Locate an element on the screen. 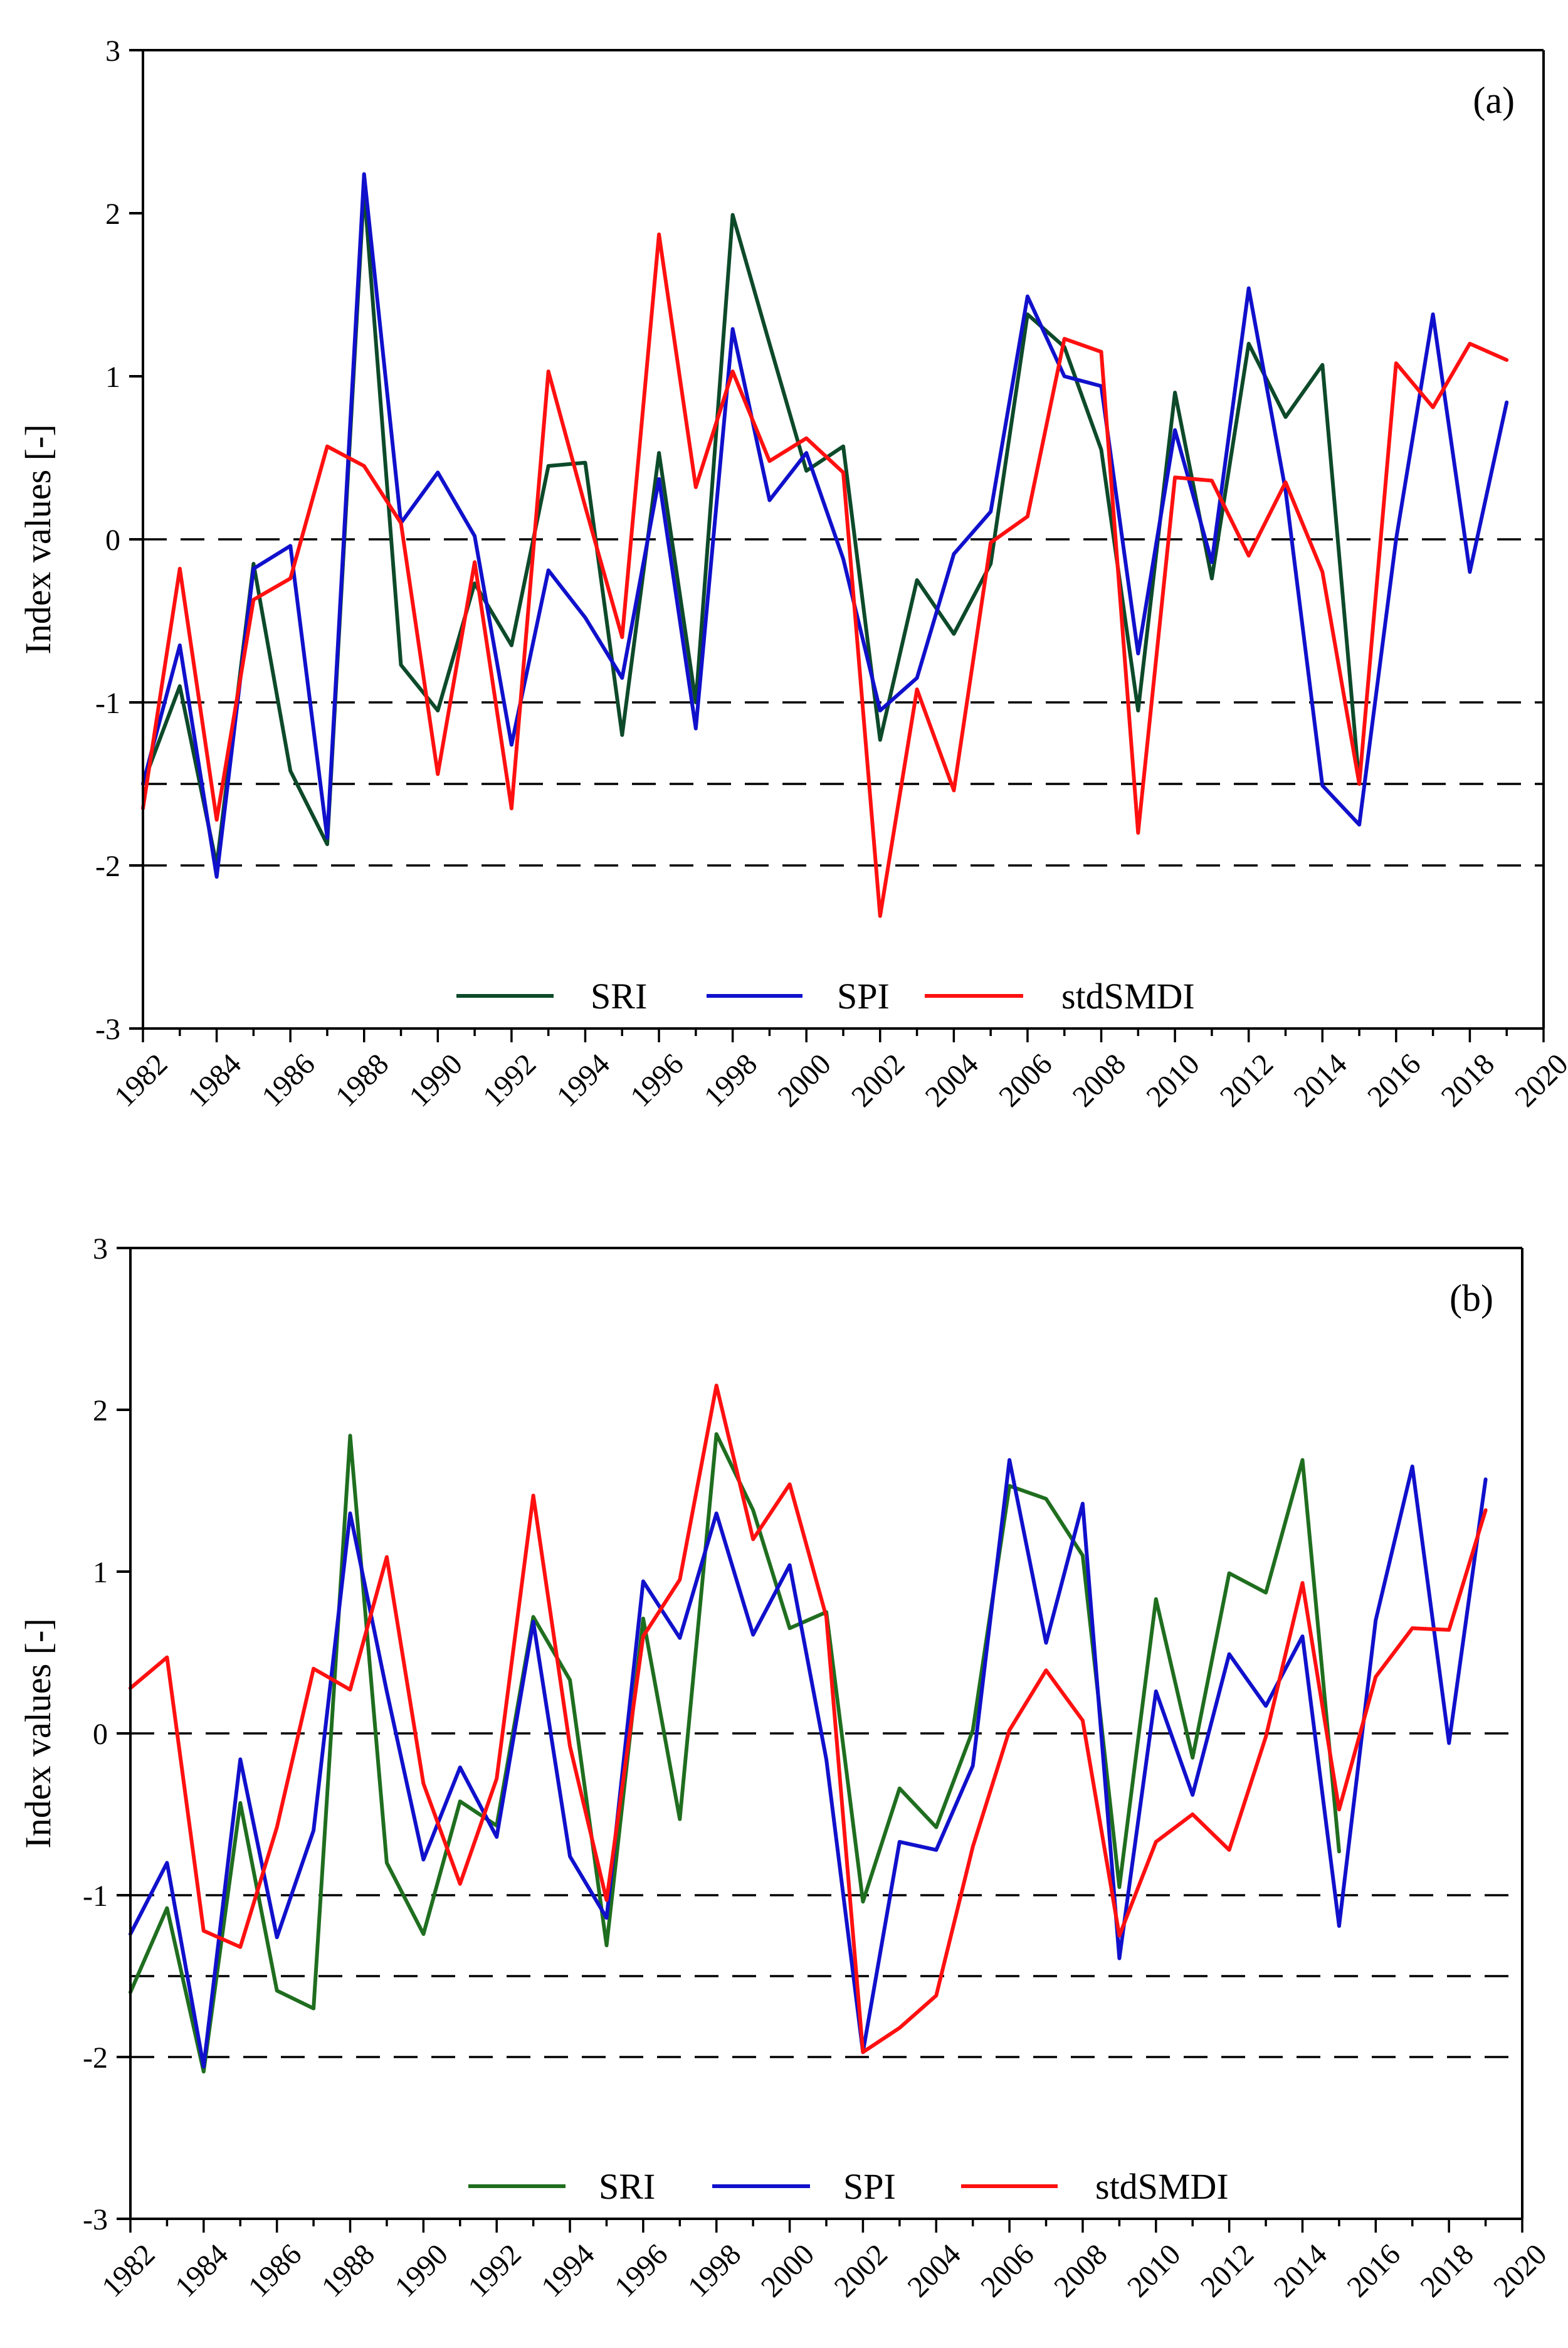 Image resolution: width=1568 pixels, height=2348 pixels. panel-label: (a) is located at coordinates (1494, 100).